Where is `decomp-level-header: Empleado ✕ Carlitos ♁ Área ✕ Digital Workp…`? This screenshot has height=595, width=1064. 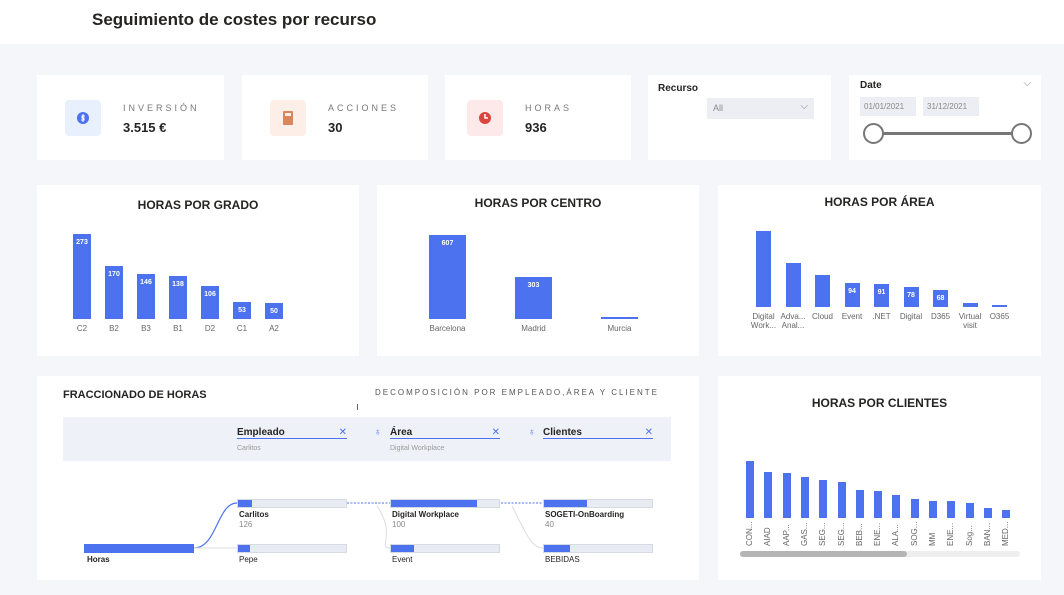 decomp-level-header: Empleado ✕ Carlitos ♁ Área ✕ Digital Workp… is located at coordinates (367, 439).